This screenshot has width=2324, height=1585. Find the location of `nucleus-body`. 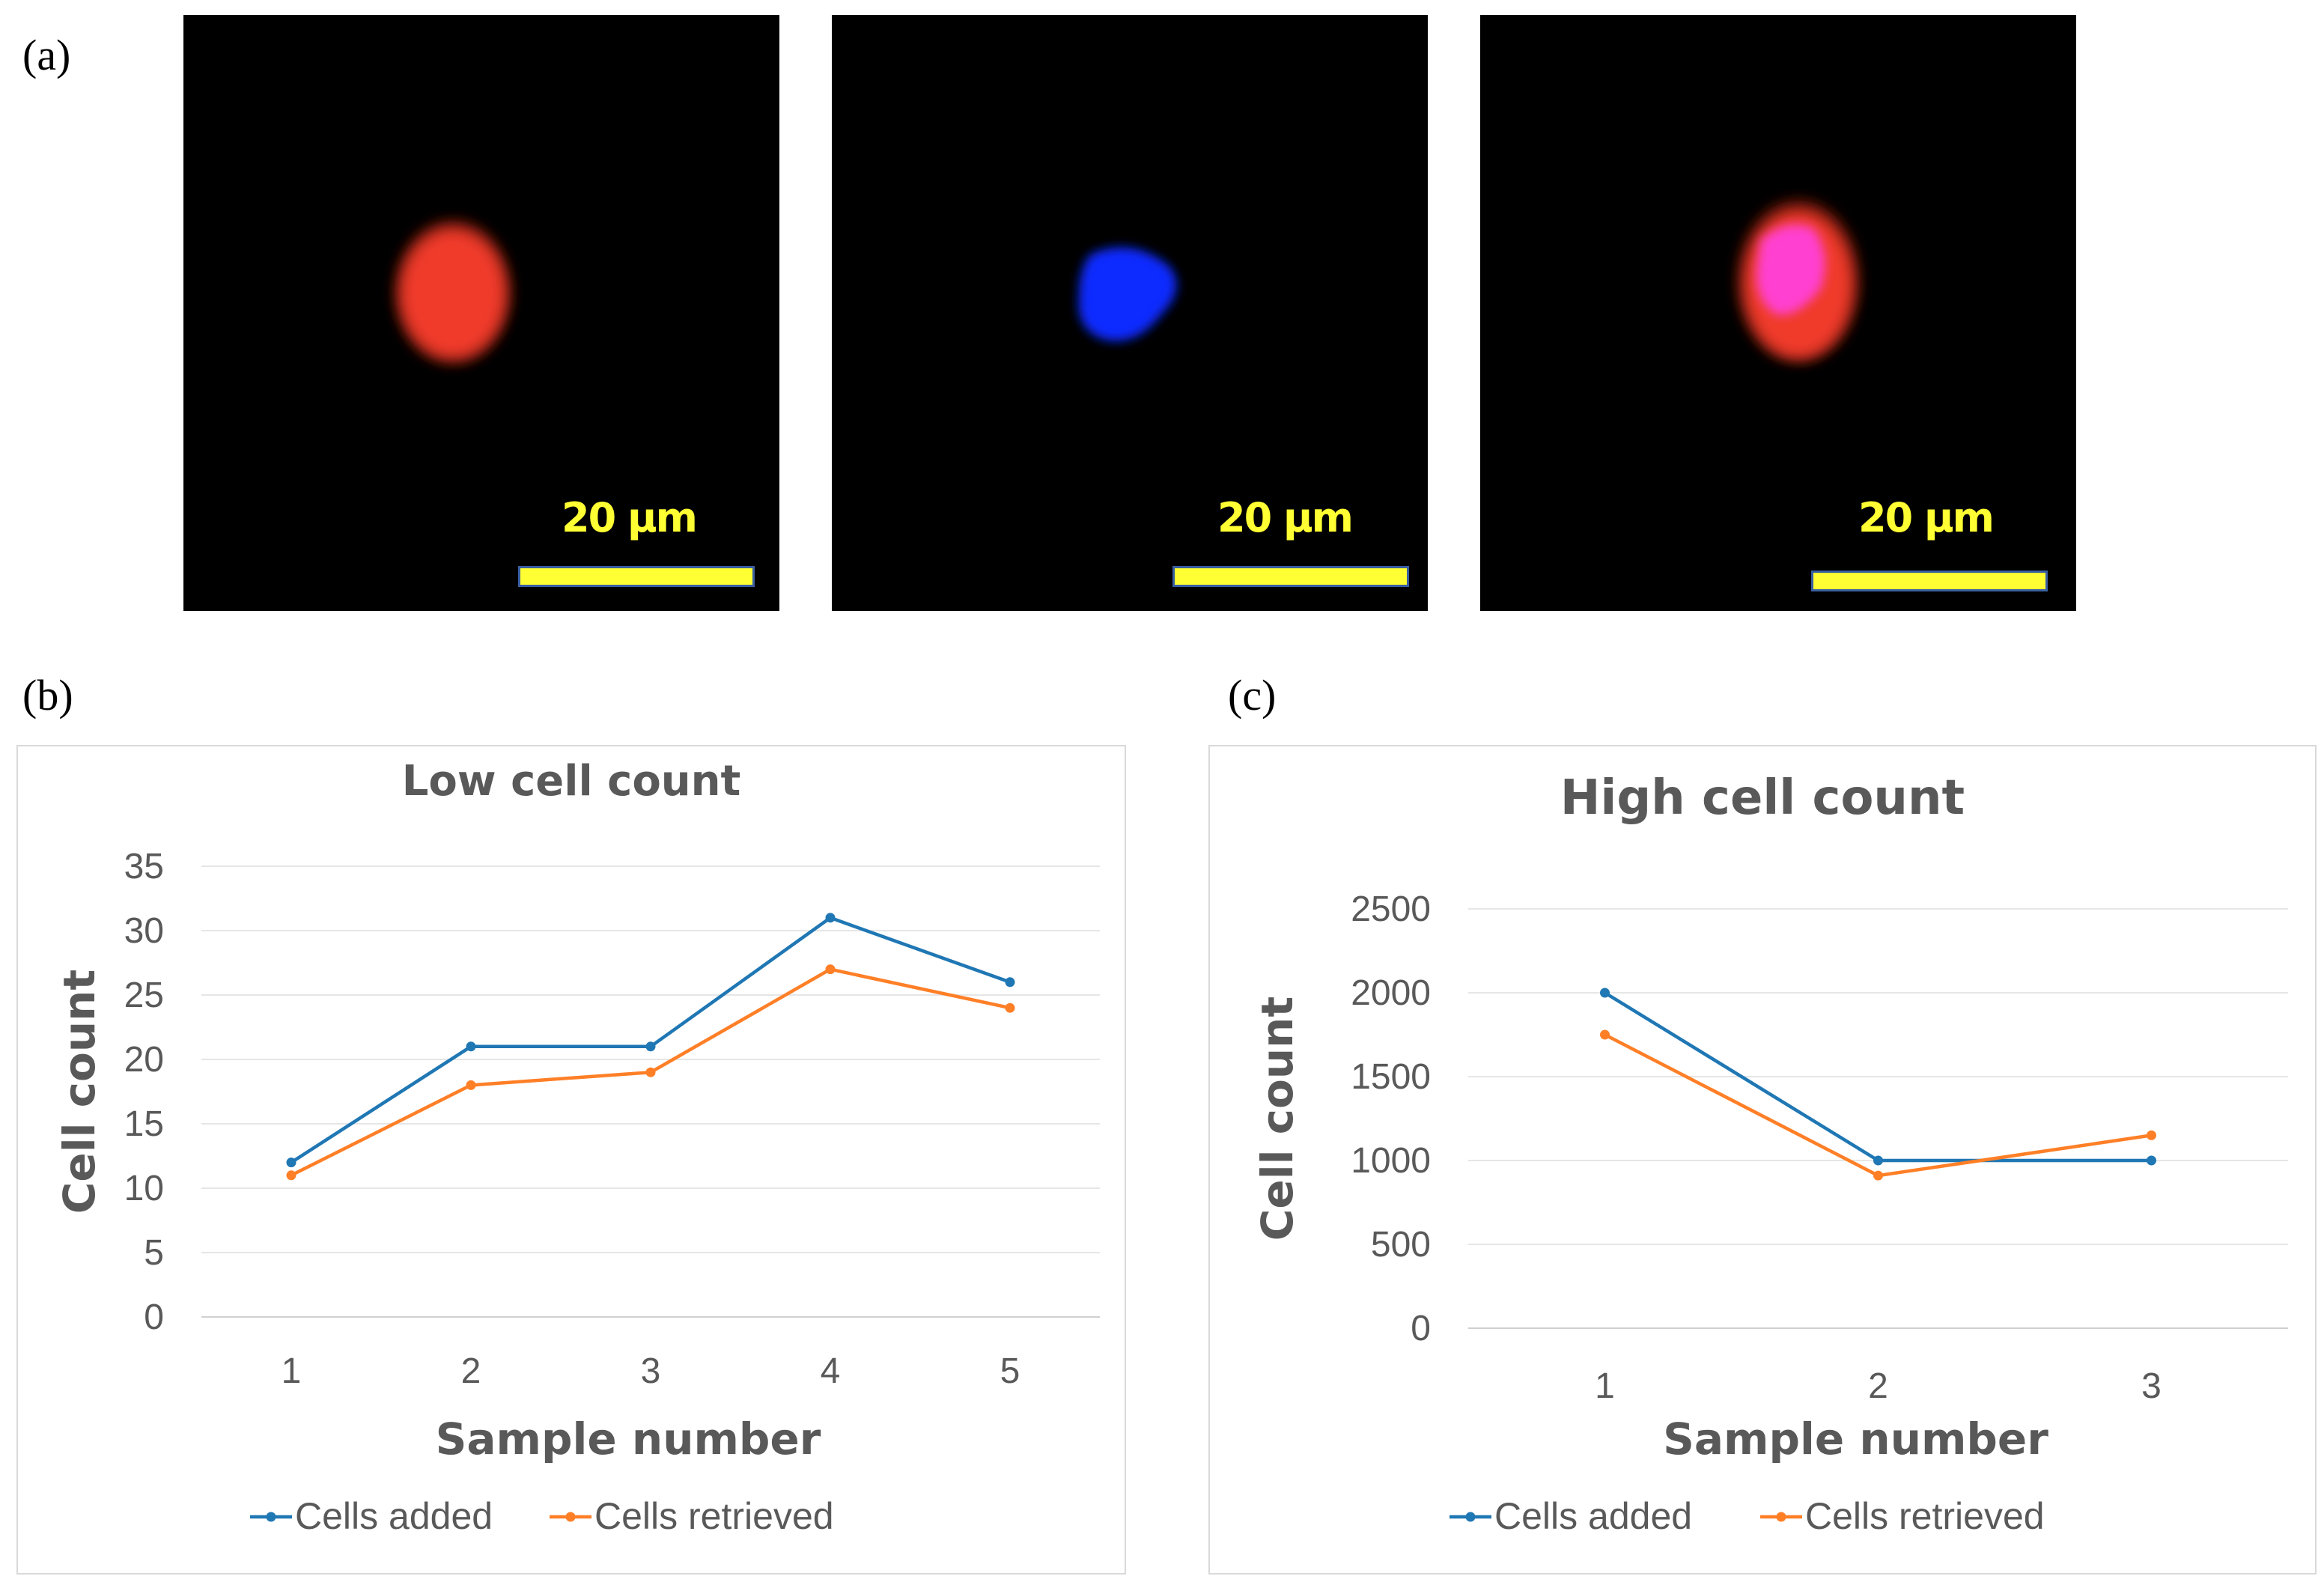

nucleus-body is located at coordinates (1127, 294).